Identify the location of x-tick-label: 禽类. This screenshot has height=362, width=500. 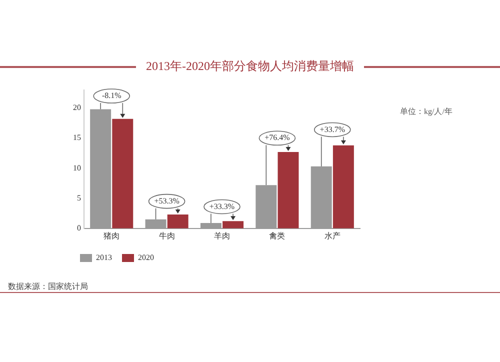
(277, 235).